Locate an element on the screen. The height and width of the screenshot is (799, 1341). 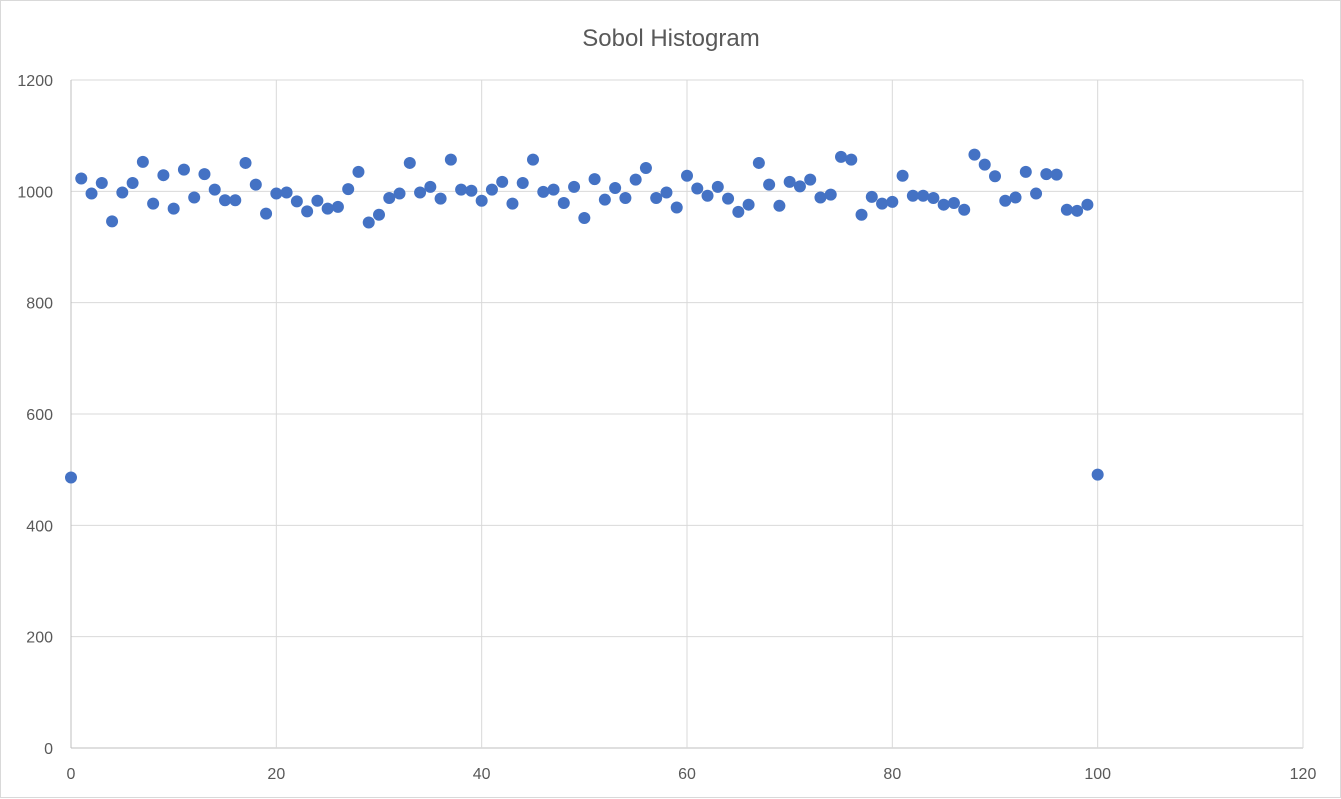
x-tick-label: 120 is located at coordinates (1303, 774).